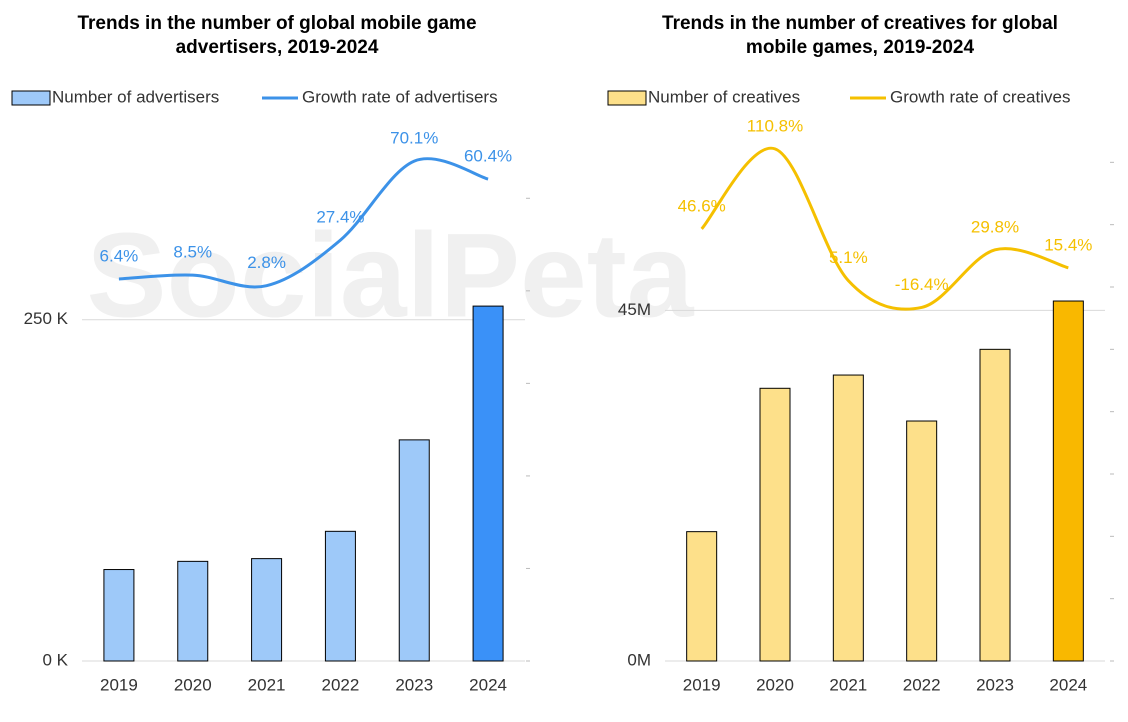 This screenshot has width=1128, height=722. Describe the element at coordinates (724, 96) in the screenshot. I see `legend-label: Number of creatives` at that location.